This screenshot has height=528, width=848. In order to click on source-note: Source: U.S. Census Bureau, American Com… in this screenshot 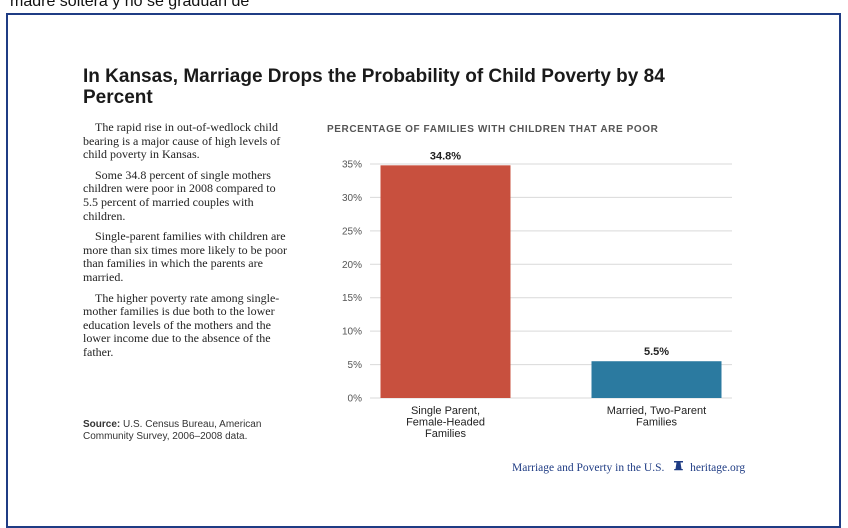, I will do `click(193, 431)`.